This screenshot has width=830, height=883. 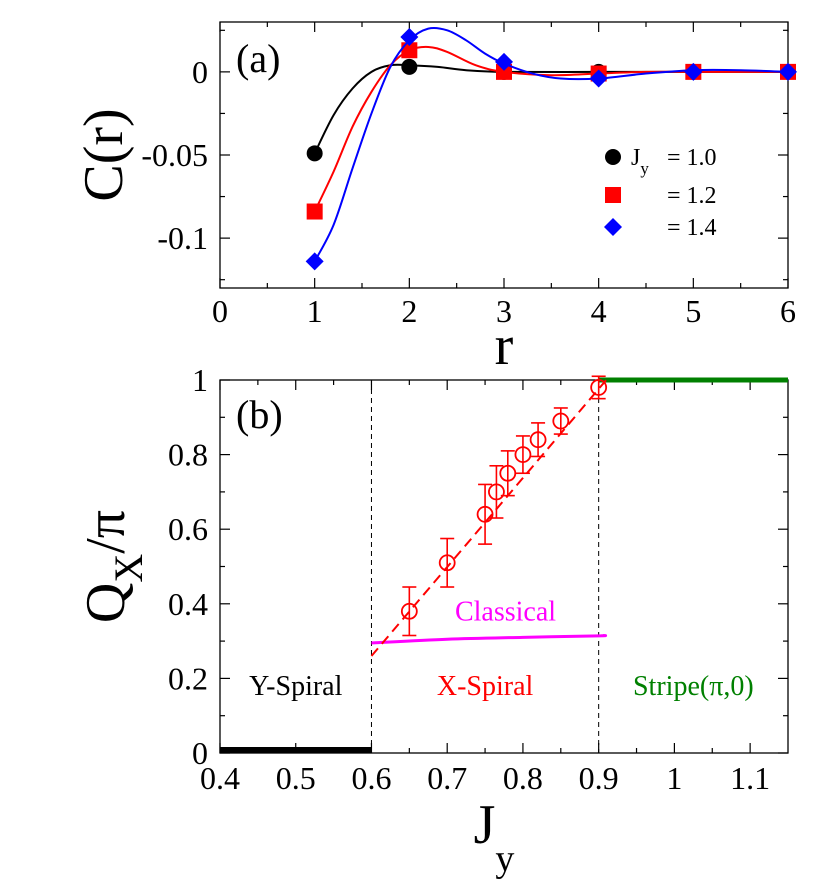 I want to click on x-tick-label: 0.7, so click(x=447, y=778).